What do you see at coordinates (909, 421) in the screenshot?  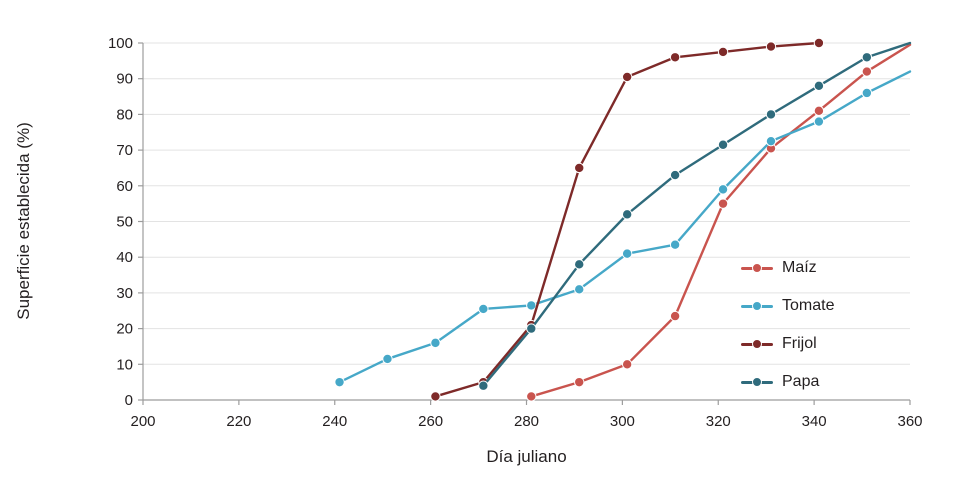 I see `x-tick-label: 360` at bounding box center [909, 421].